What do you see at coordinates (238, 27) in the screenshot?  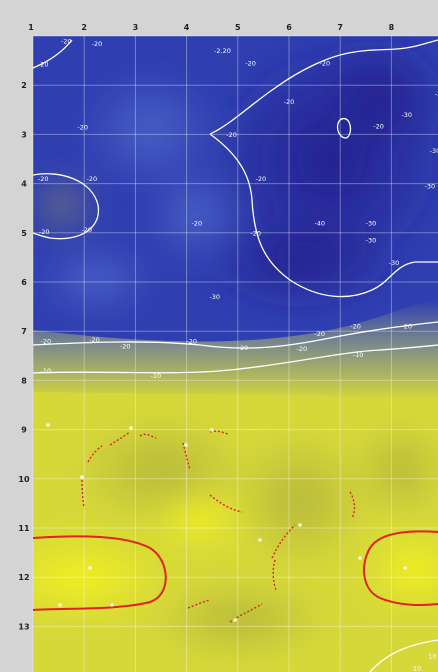 I see `x-tick-label: 5` at bounding box center [238, 27].